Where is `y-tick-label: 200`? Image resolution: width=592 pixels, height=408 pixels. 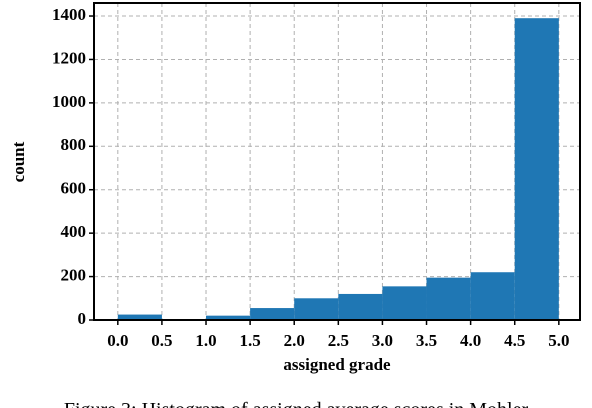
y-tick-label: 200 is located at coordinates (74, 274).